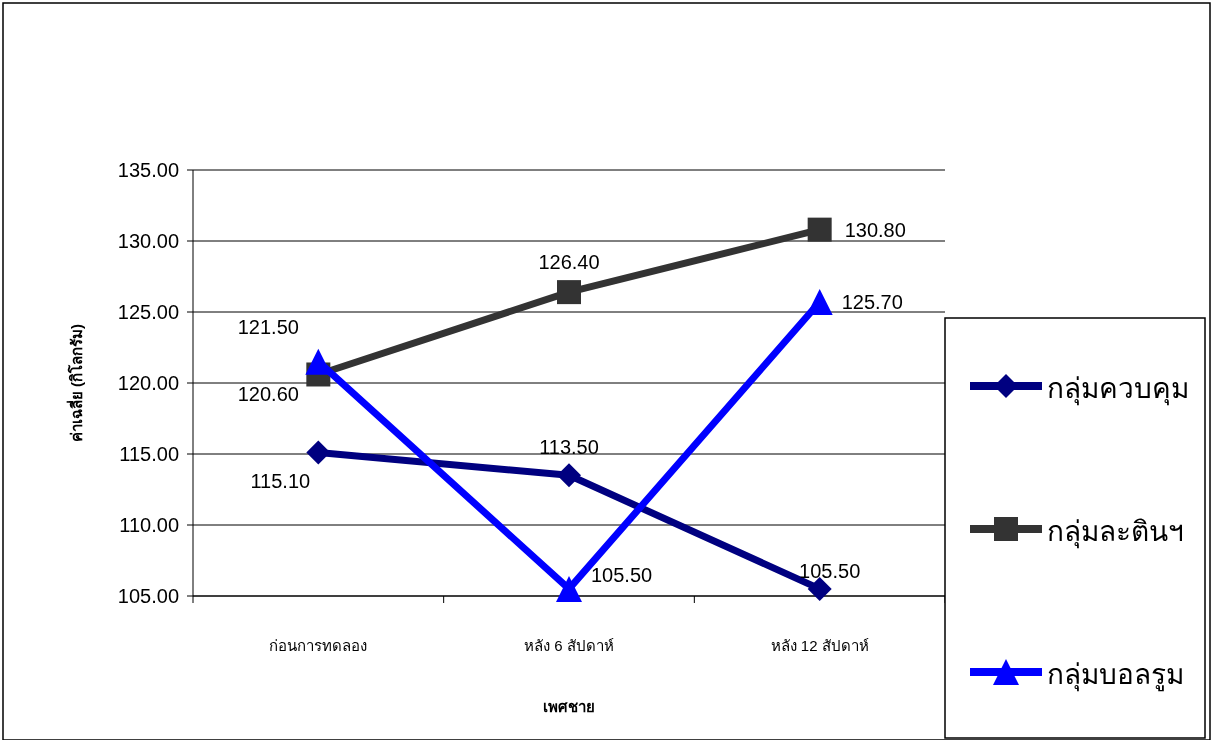 This screenshot has height=740, width=1213. What do you see at coordinates (268, 394) in the screenshot?
I see `data-label: 120.60` at bounding box center [268, 394].